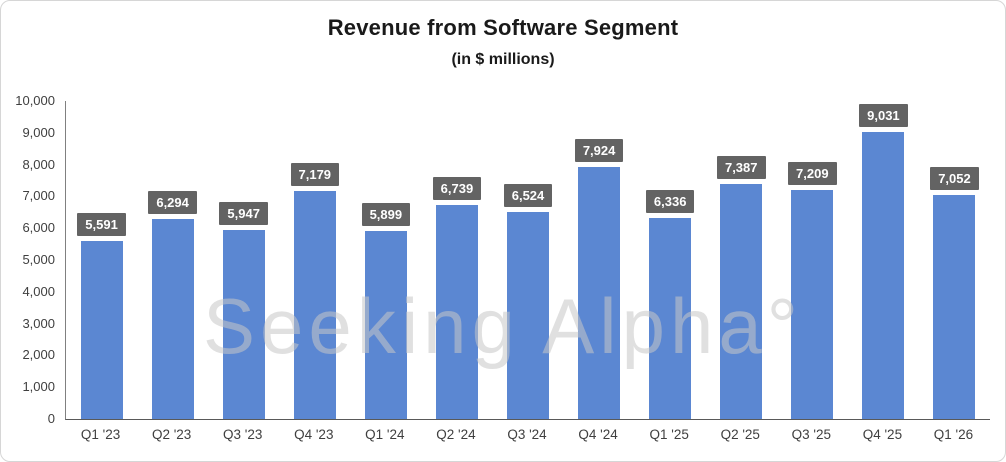 This screenshot has height=462, width=1006. I want to click on y-tick-label: 2,000, so click(38, 355).